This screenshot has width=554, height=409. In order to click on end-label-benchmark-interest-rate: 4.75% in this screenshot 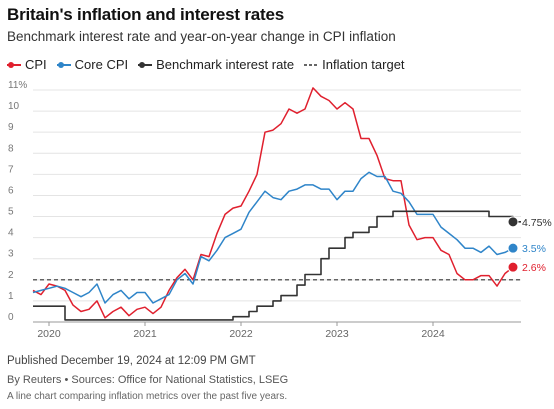, I will do `click(537, 223)`.